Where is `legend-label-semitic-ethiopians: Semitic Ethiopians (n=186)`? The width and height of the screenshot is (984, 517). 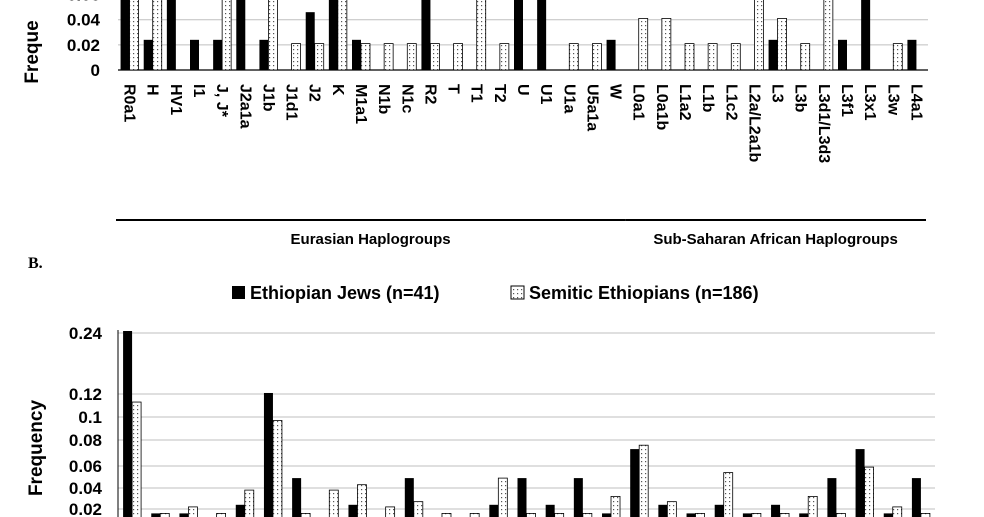 legend-label-semitic-ethiopians: Semitic Ethiopians (n=186) is located at coordinates (644, 293).